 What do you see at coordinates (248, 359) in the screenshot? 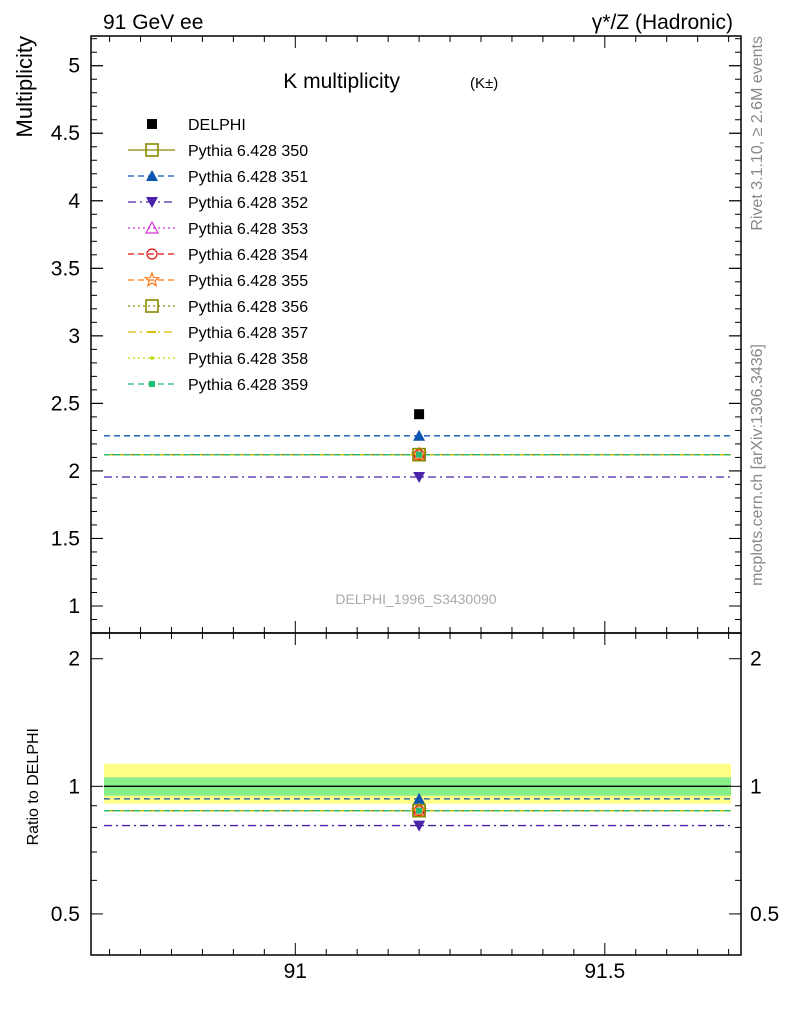
I see `legend-label: Pythia 6.428 358` at bounding box center [248, 359].